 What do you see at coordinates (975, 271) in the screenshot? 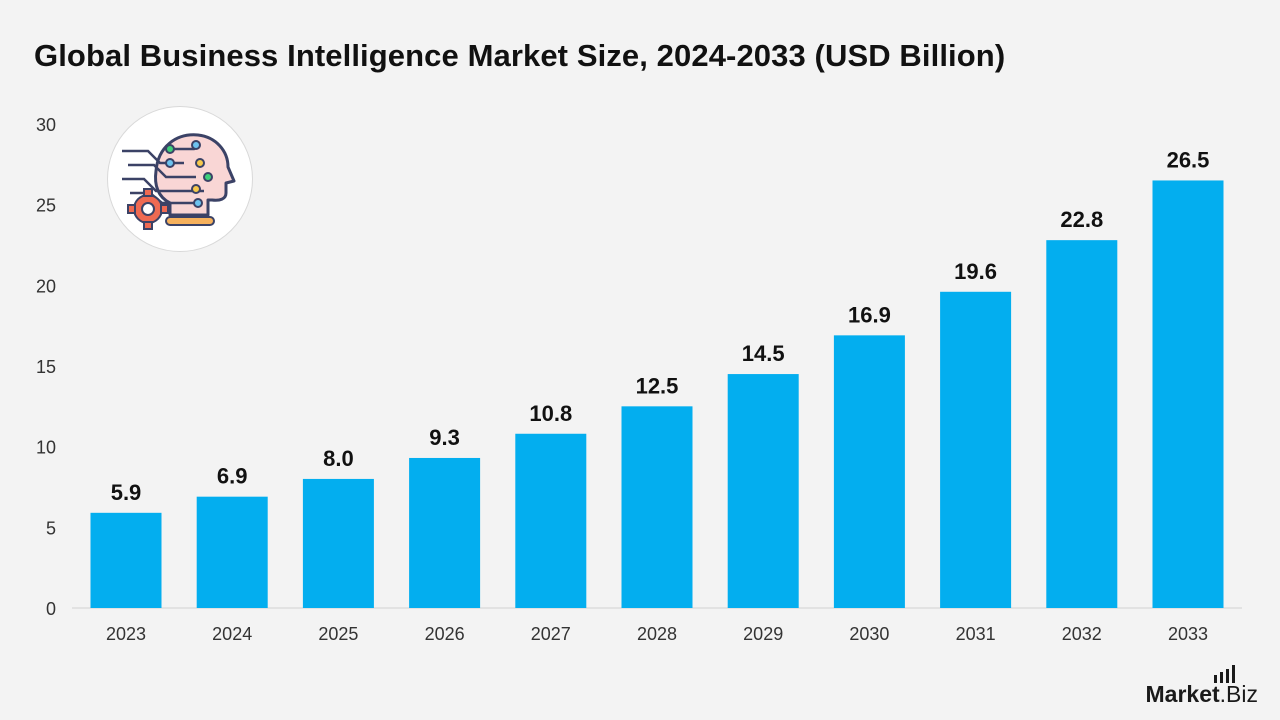
I see `bar-value-label: 19.6` at bounding box center [975, 271].